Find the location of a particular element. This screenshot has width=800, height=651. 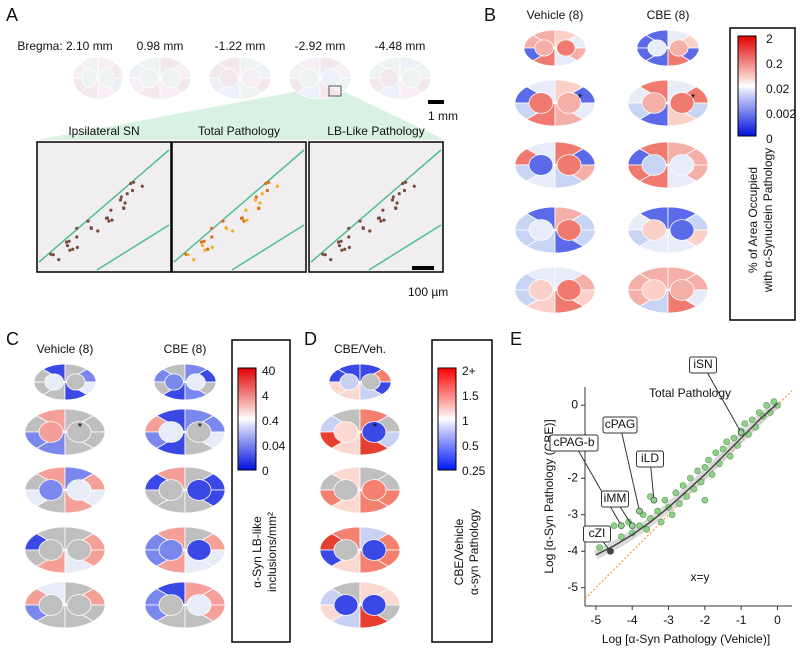

colorbar-title: CBE/Vehicle is located at coordinates (459, 551).